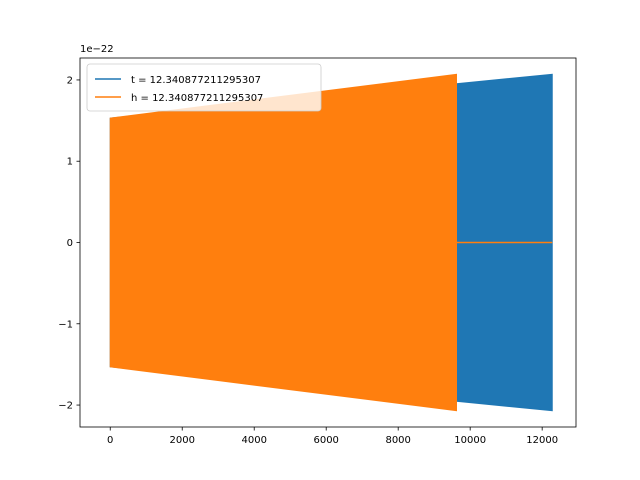 The image size is (640, 480). What do you see at coordinates (196, 80) in the screenshot?
I see `legend-label-t: t = 12.340877211295307` at bounding box center [196, 80].